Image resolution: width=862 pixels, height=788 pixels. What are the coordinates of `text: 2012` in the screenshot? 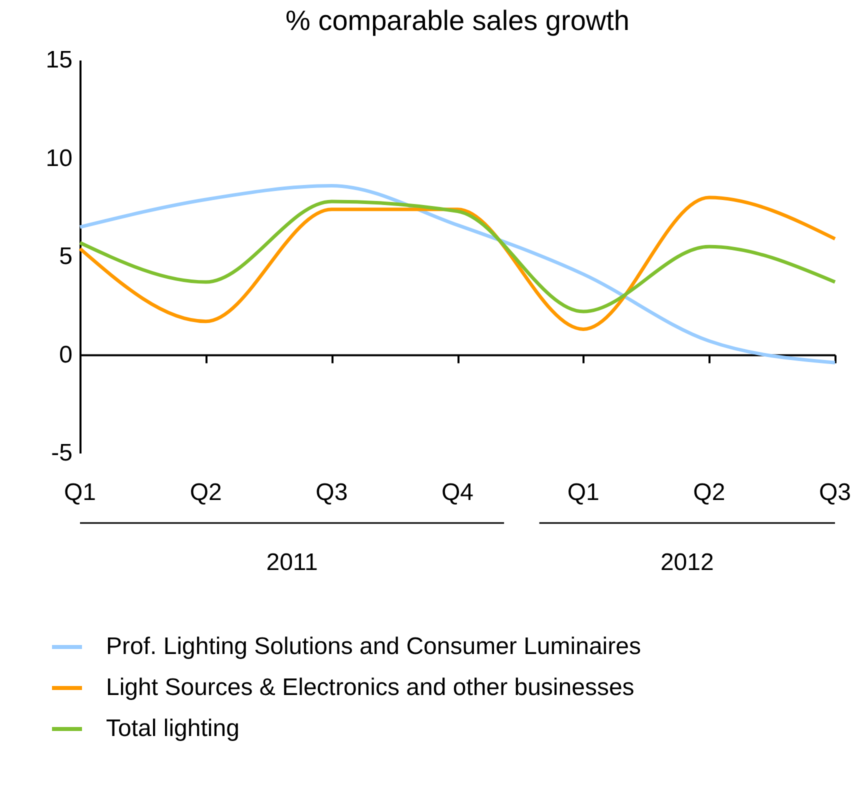 It's located at (687, 562).